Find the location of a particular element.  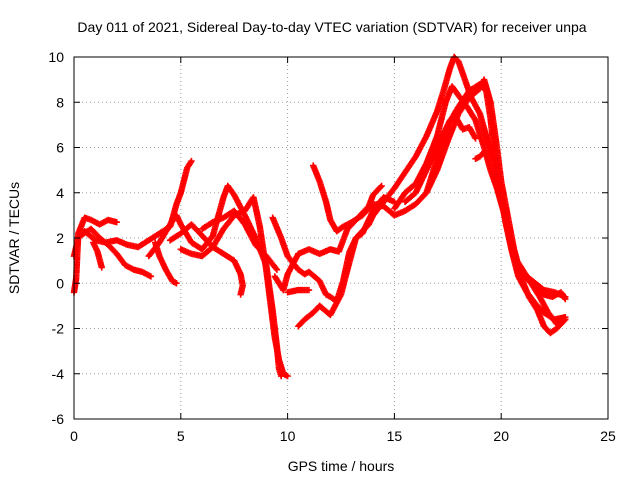

x-tick-label: 5 is located at coordinates (181, 436).